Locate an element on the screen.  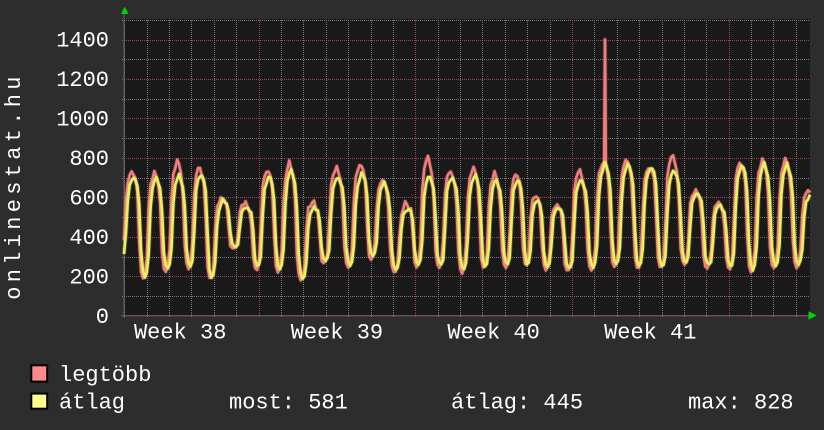
svg-text: Week 41 is located at coordinates (650, 333).